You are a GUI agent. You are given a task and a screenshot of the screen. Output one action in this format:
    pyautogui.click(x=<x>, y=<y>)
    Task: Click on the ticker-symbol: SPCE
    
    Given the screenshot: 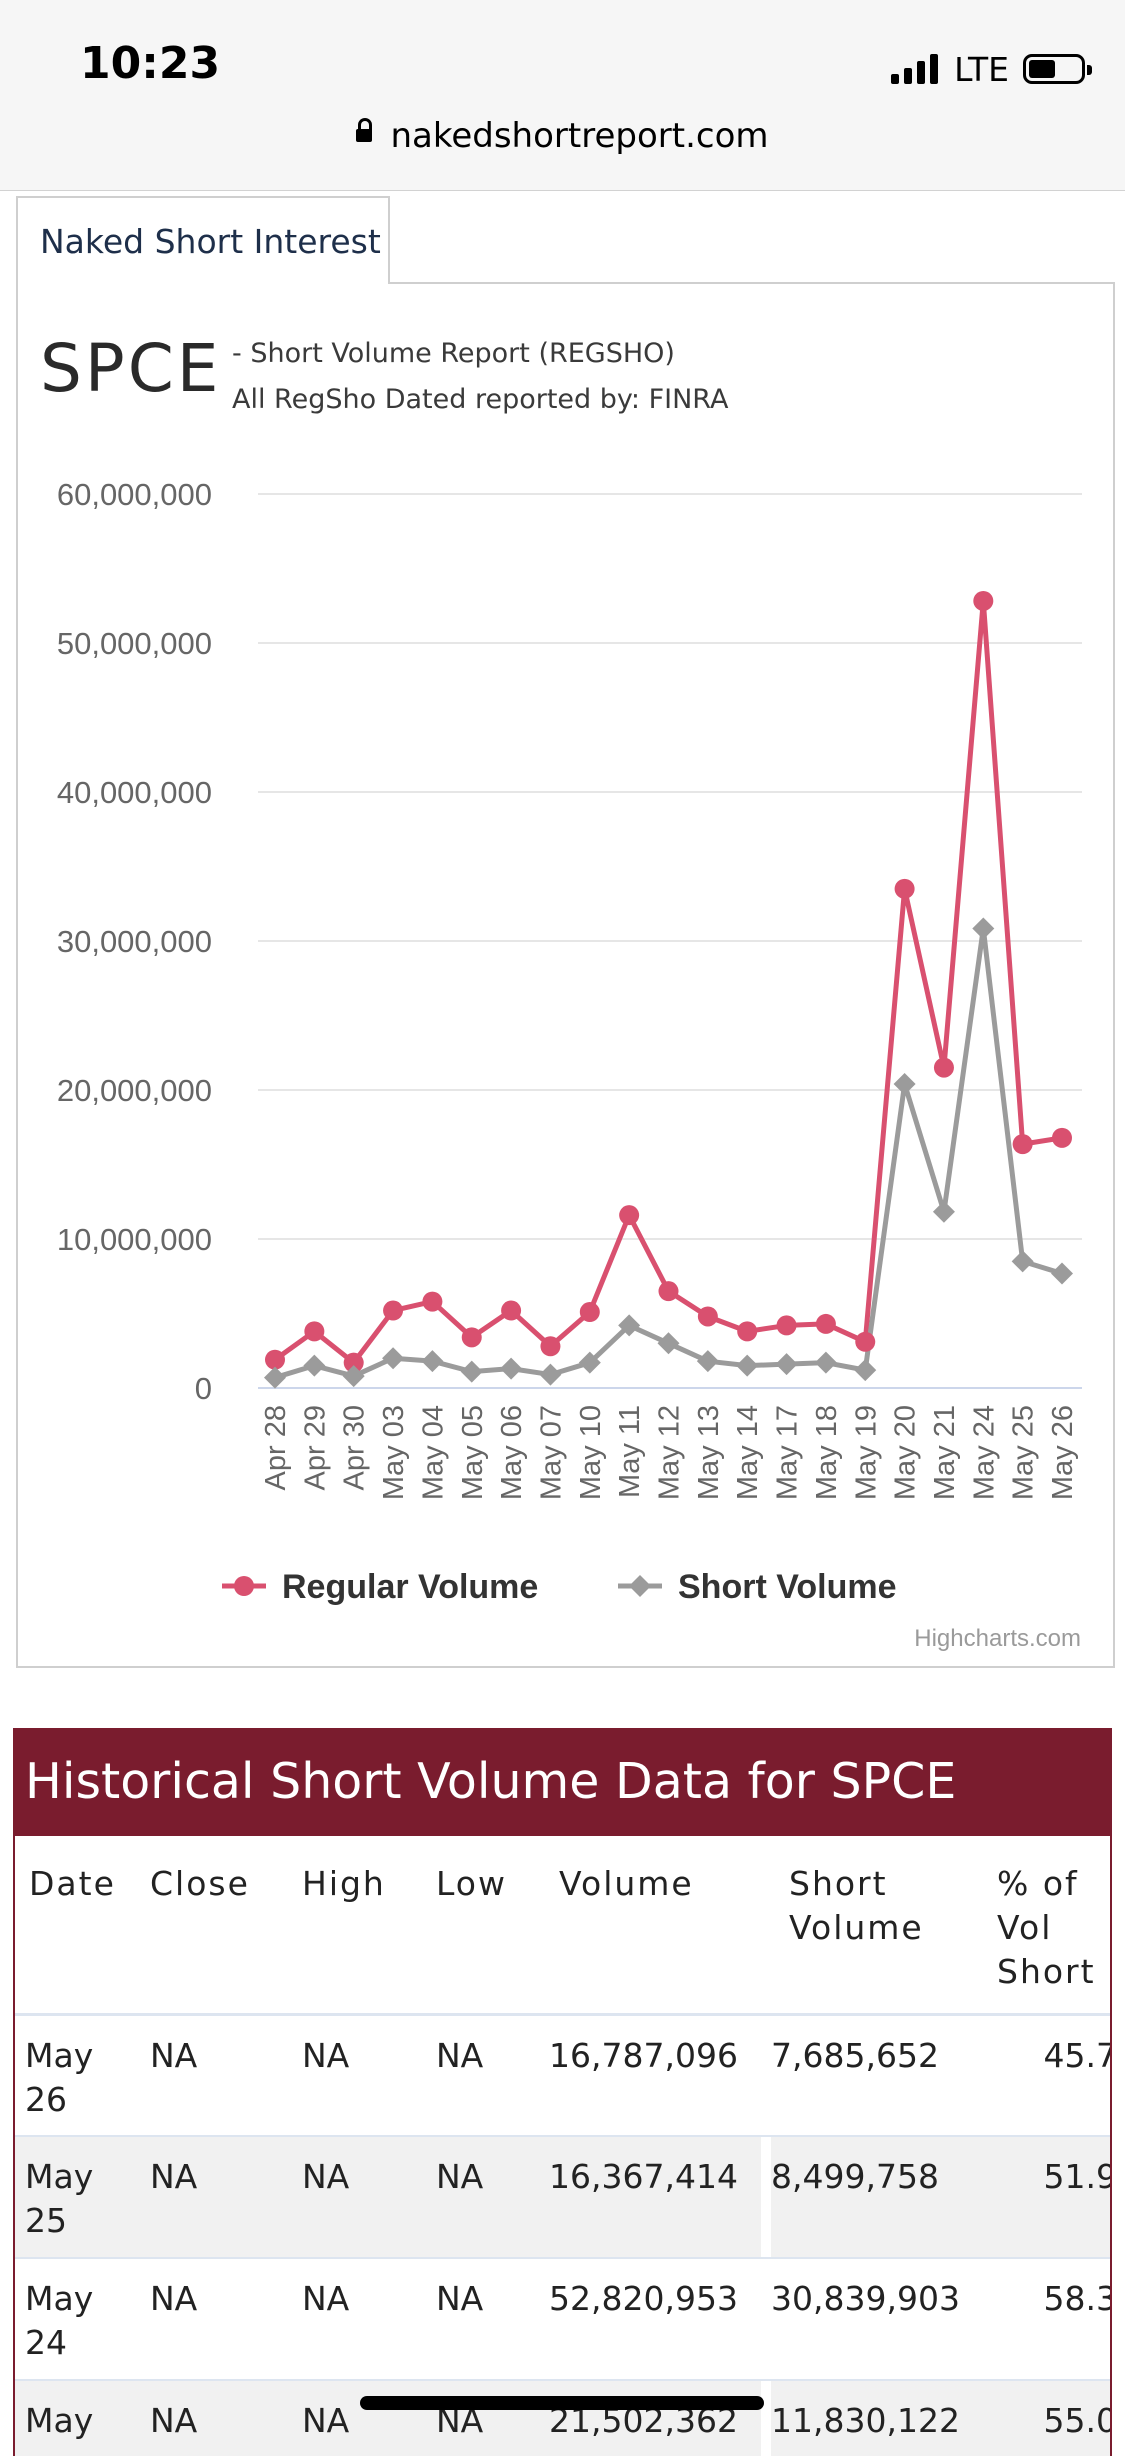 What is the action you would take?
    pyautogui.click(x=131, y=368)
    